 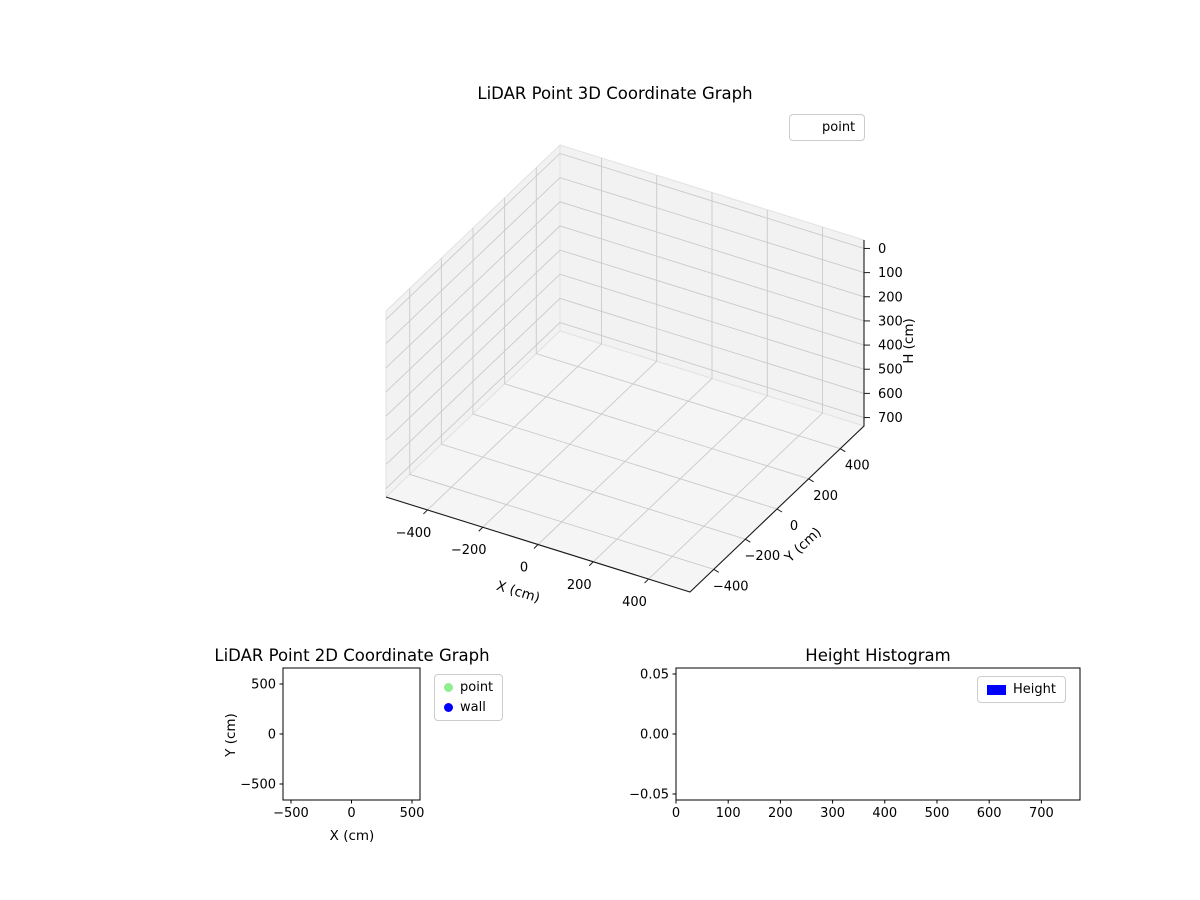 I want to click on hist-x-tick-label: 600, so click(x=989, y=813).